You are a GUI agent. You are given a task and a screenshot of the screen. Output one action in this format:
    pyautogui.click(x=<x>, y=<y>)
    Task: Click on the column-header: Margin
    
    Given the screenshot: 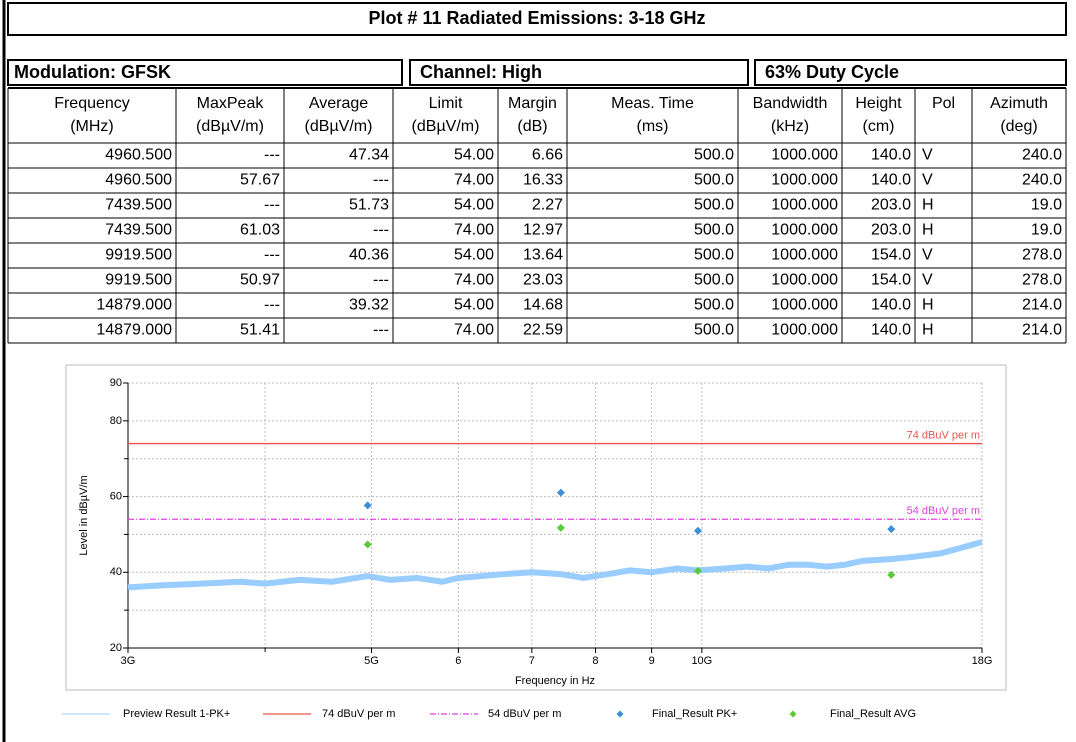 What is the action you would take?
    pyautogui.click(x=532, y=103)
    